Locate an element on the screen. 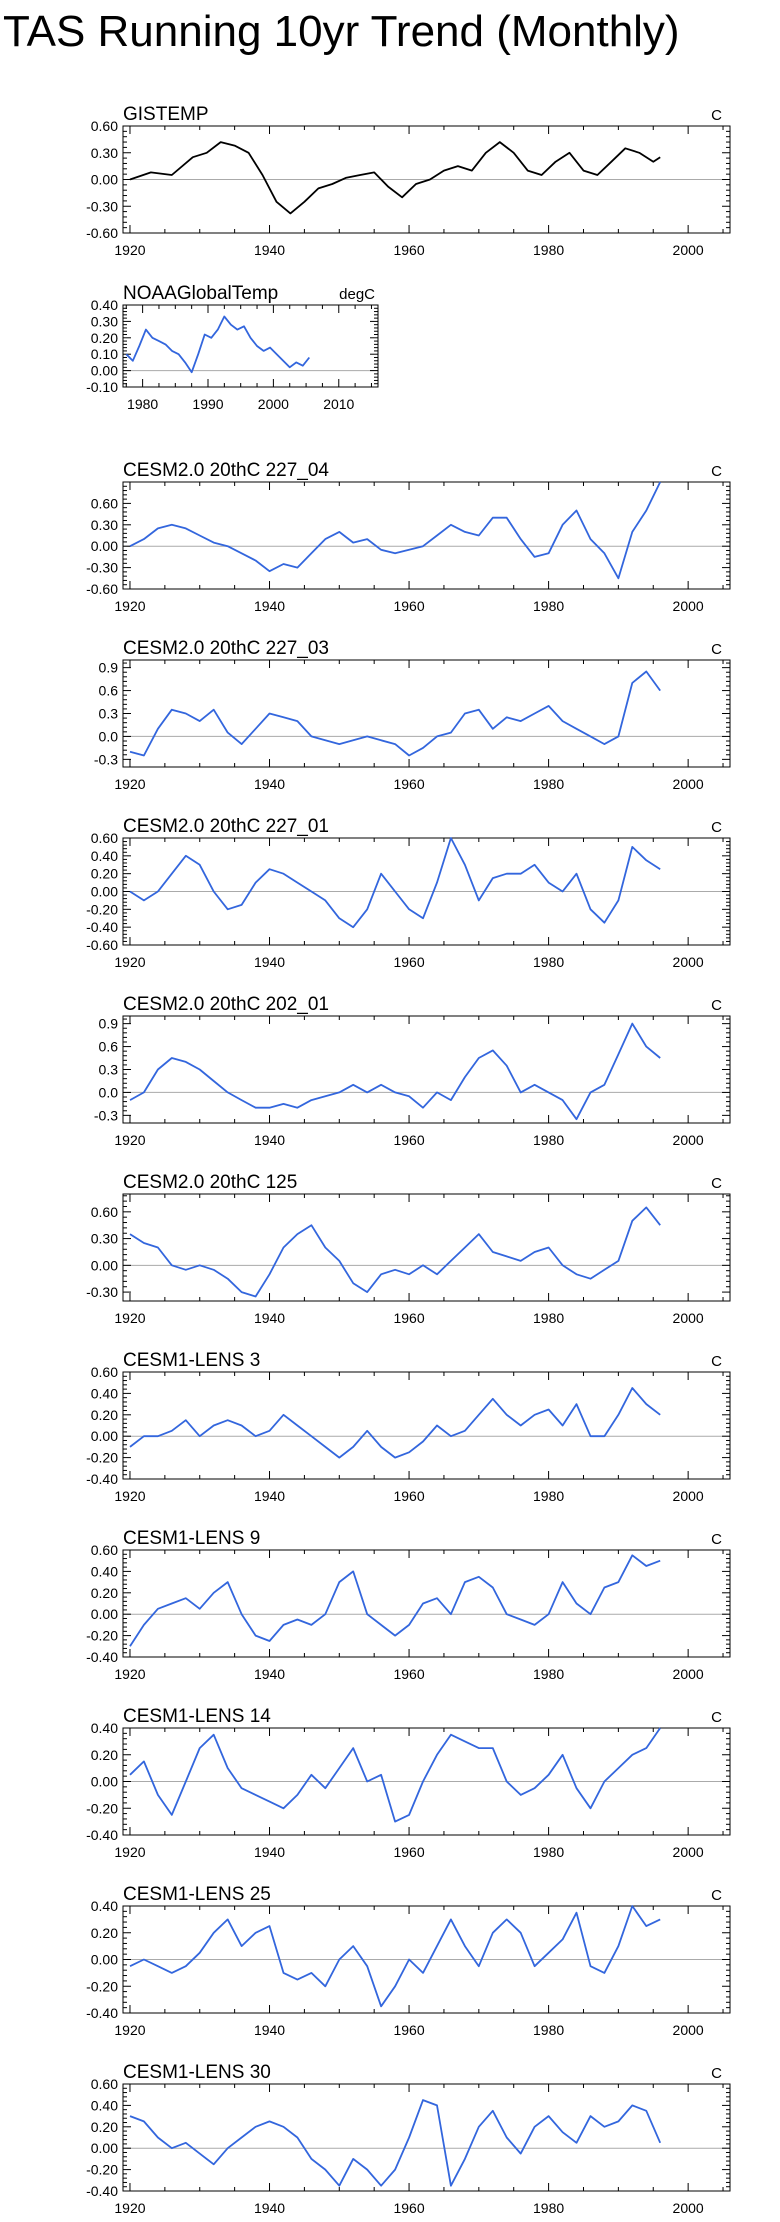 The height and width of the screenshot is (2222, 780). panel-title: CESM1-LENS 3 is located at coordinates (191, 1360).